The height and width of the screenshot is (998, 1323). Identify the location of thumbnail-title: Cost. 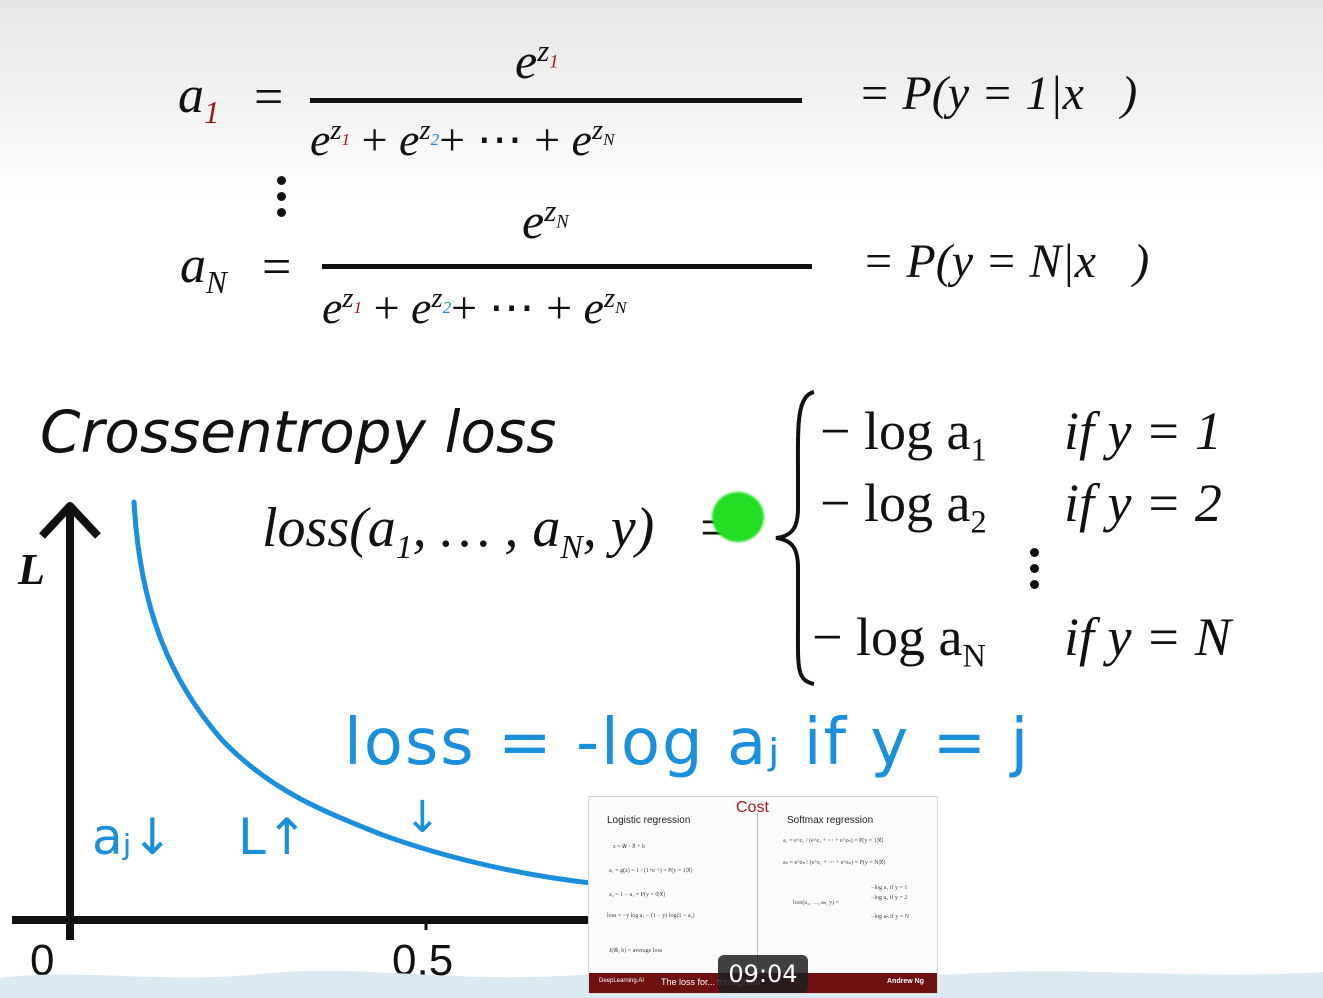
(752, 807).